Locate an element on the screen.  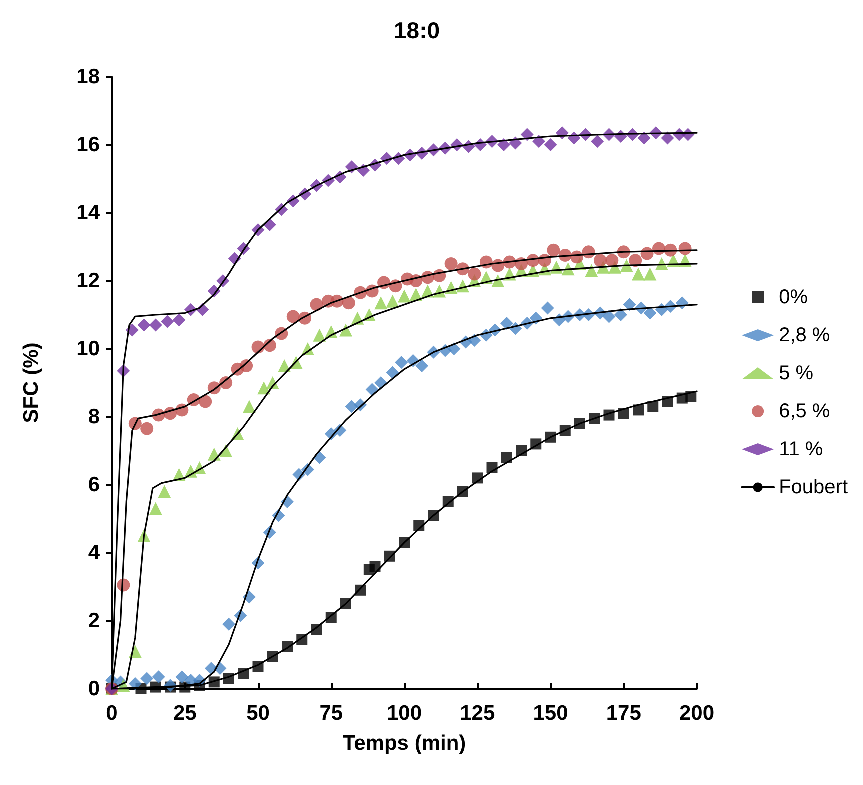
legend-label: 2,8 % is located at coordinates (804, 335).